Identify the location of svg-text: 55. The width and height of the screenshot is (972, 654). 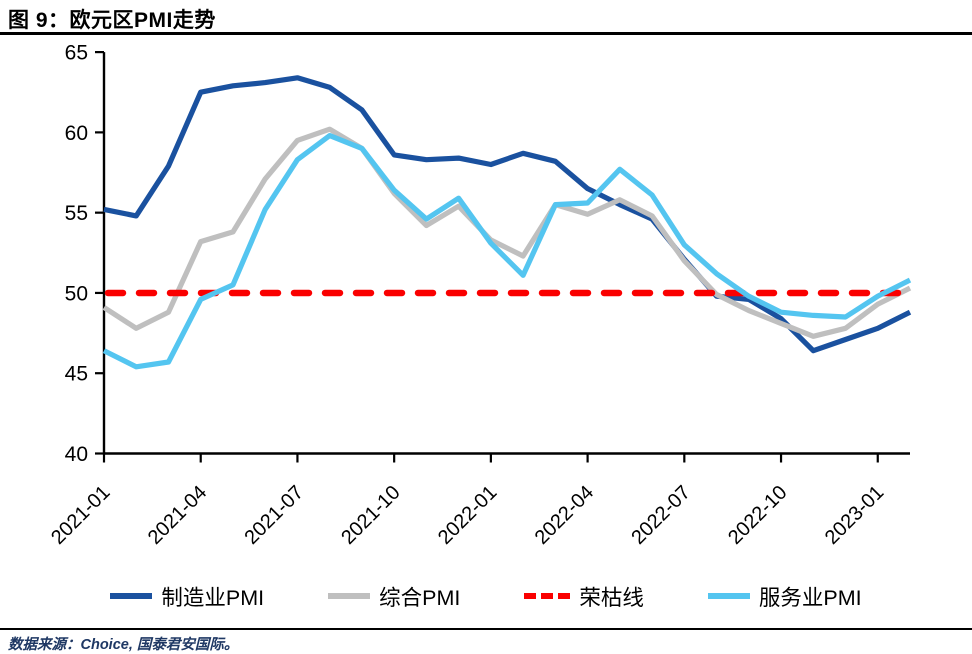
(76, 213).